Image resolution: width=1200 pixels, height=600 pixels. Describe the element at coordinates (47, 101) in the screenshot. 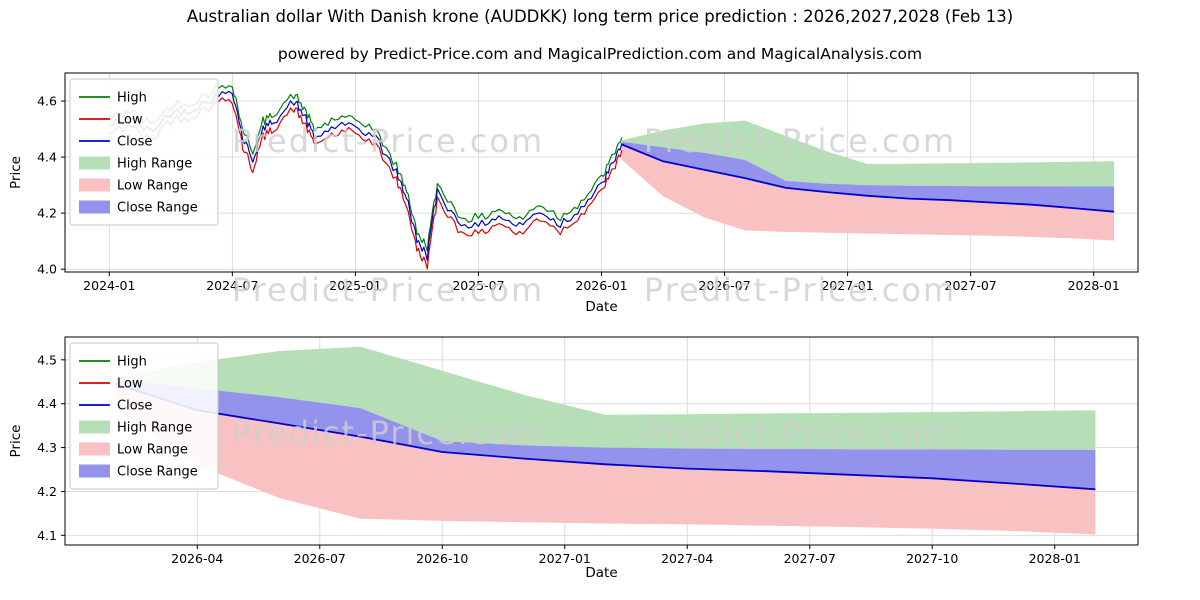

I see `svg-text: 4.6` at that location.